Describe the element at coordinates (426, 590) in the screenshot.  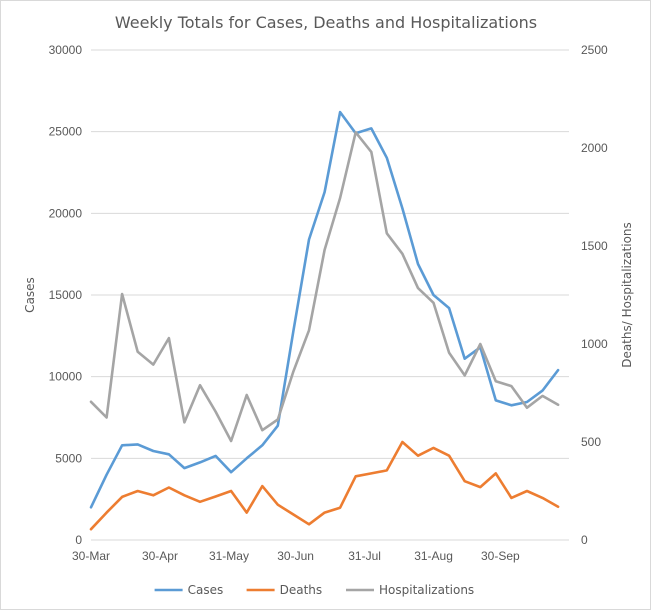
I see `legend-label-hospitalizations: Hospitalizations` at that location.